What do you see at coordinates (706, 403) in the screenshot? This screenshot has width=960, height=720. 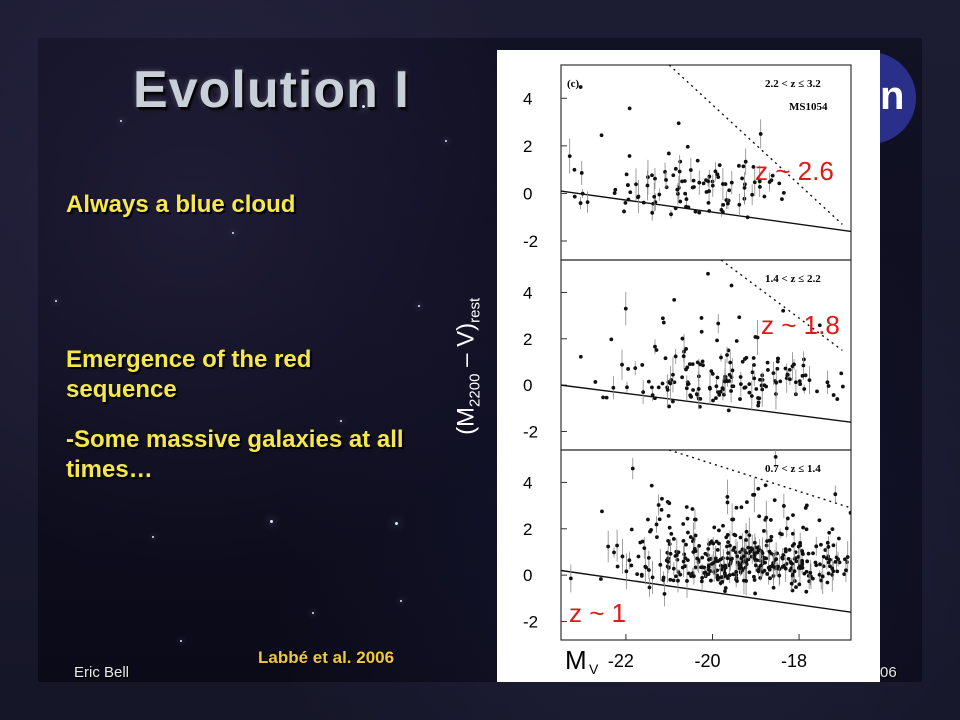 I see `panel-1-solid-line` at bounding box center [706, 403].